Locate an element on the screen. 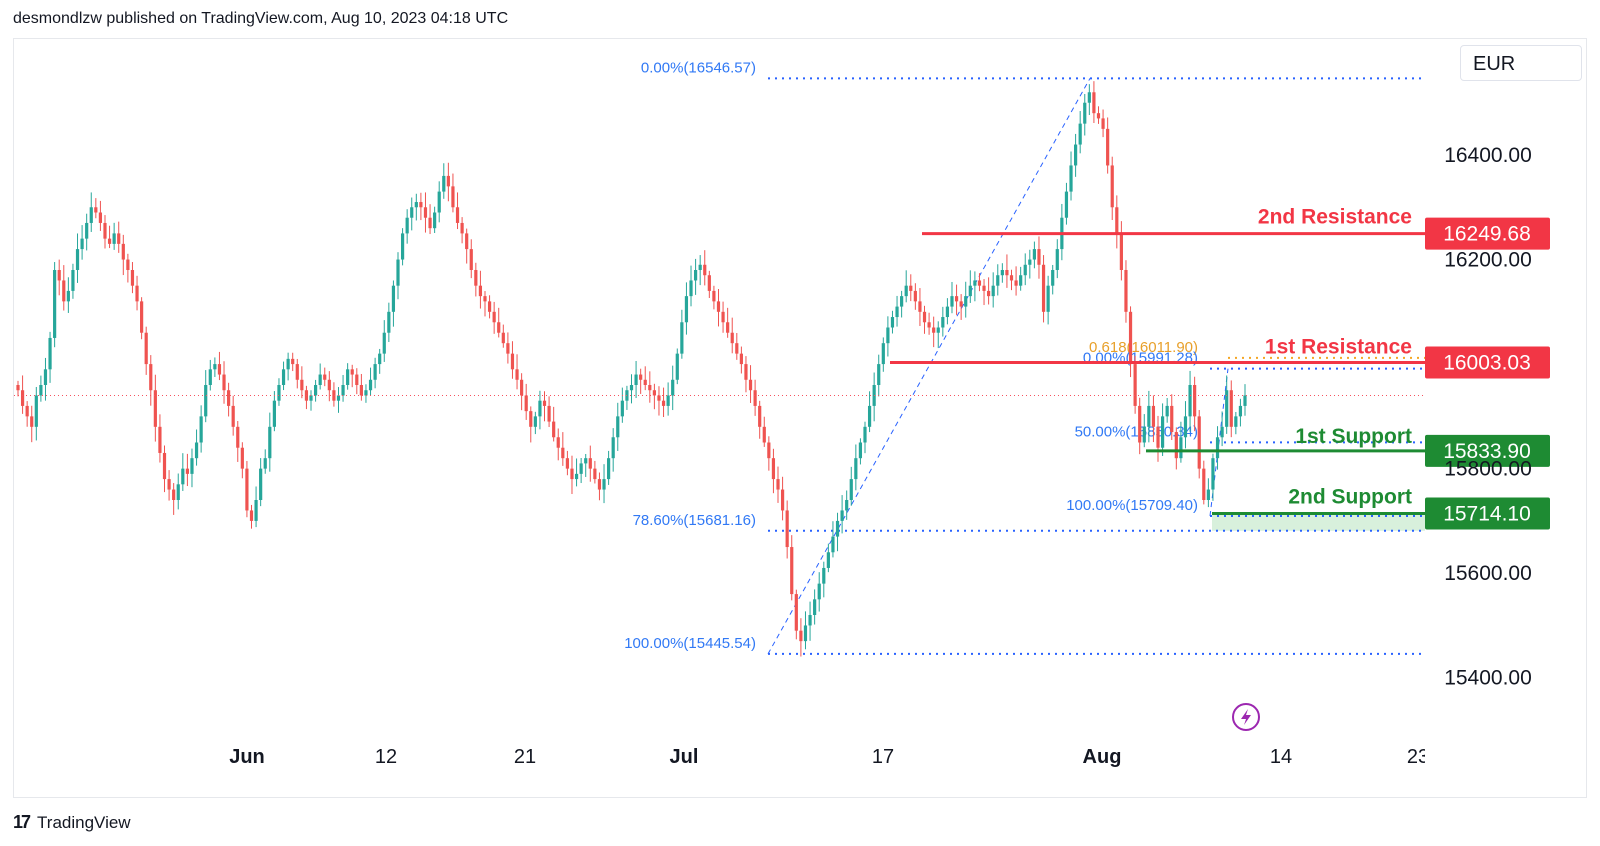  level-price-tag is located at coordinates (1487, 513).